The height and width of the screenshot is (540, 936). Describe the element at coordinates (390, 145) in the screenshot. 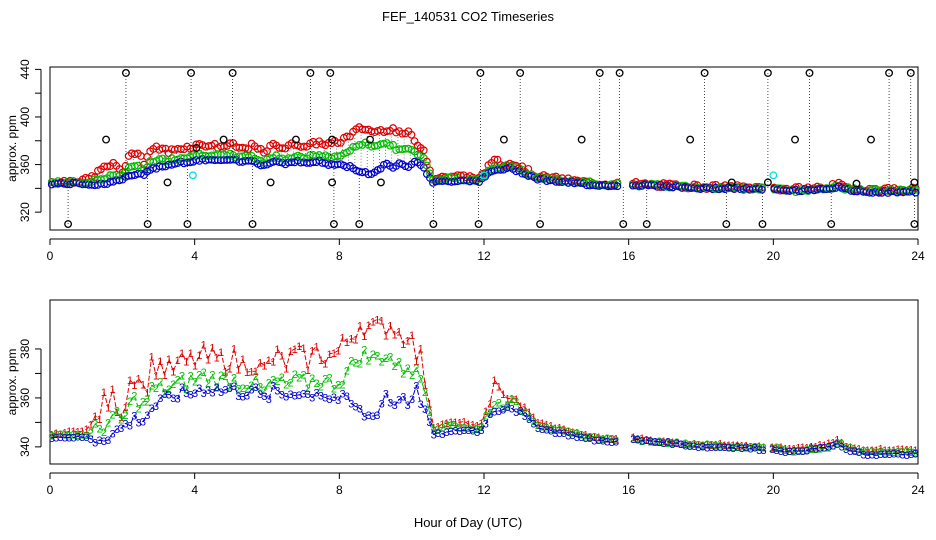

I see `series-2-marker` at that location.